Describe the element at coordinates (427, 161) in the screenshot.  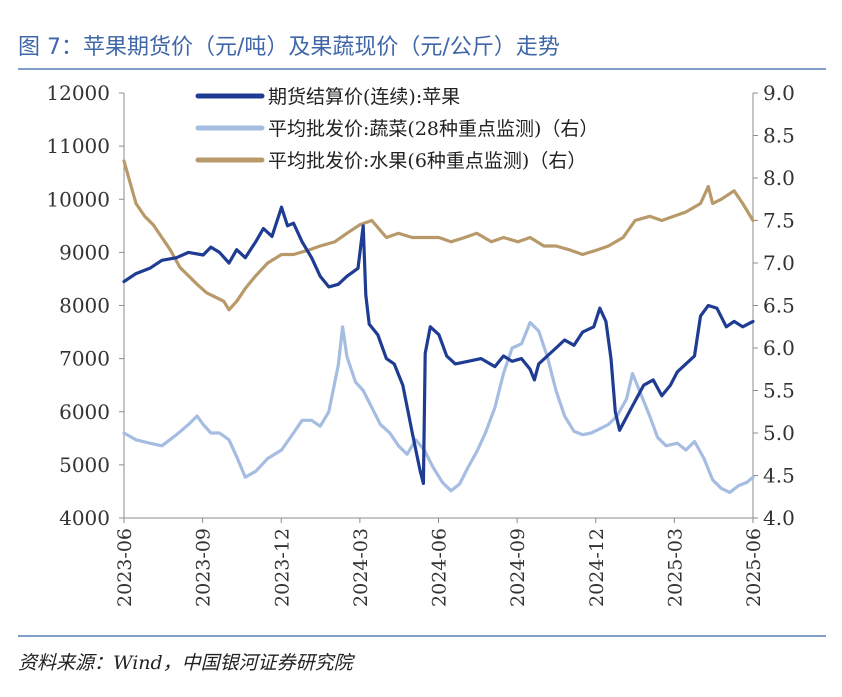
I see `legend-label-fruit: 平均批发价:水果(6种重点监测)（右）` at that location.